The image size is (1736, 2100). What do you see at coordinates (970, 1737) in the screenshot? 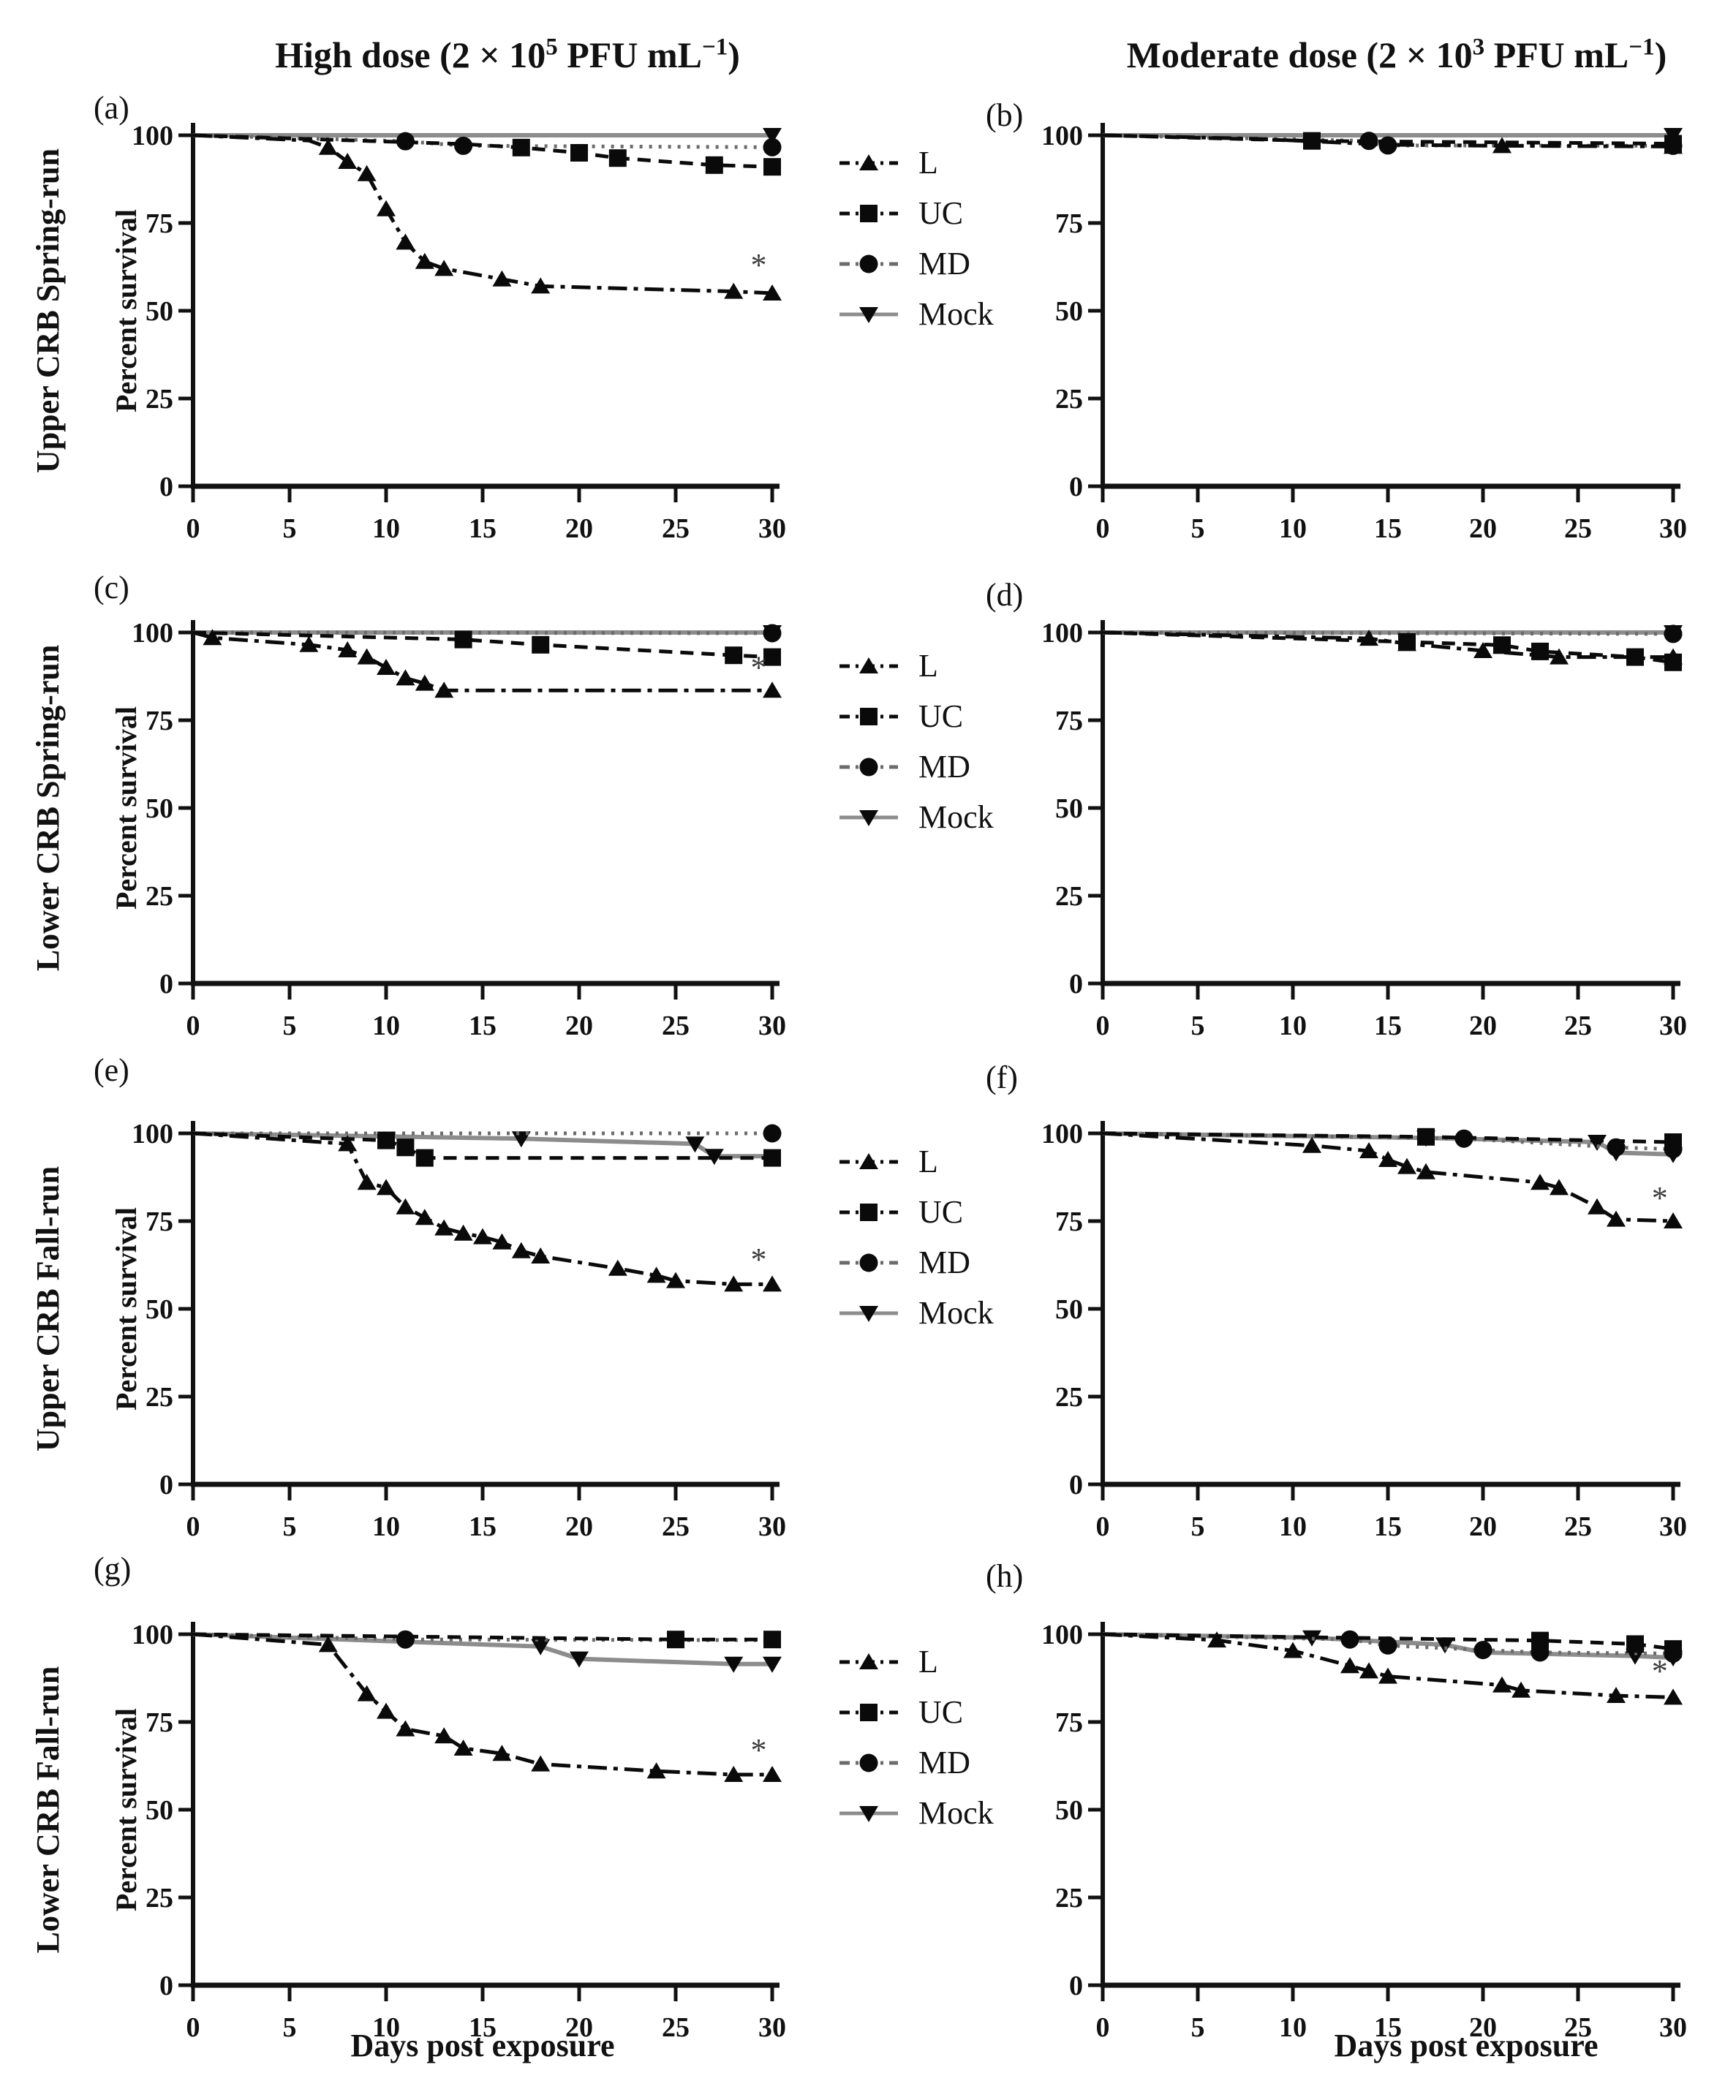
I see `legend-row-4: L UC MD Mock` at bounding box center [970, 1737].